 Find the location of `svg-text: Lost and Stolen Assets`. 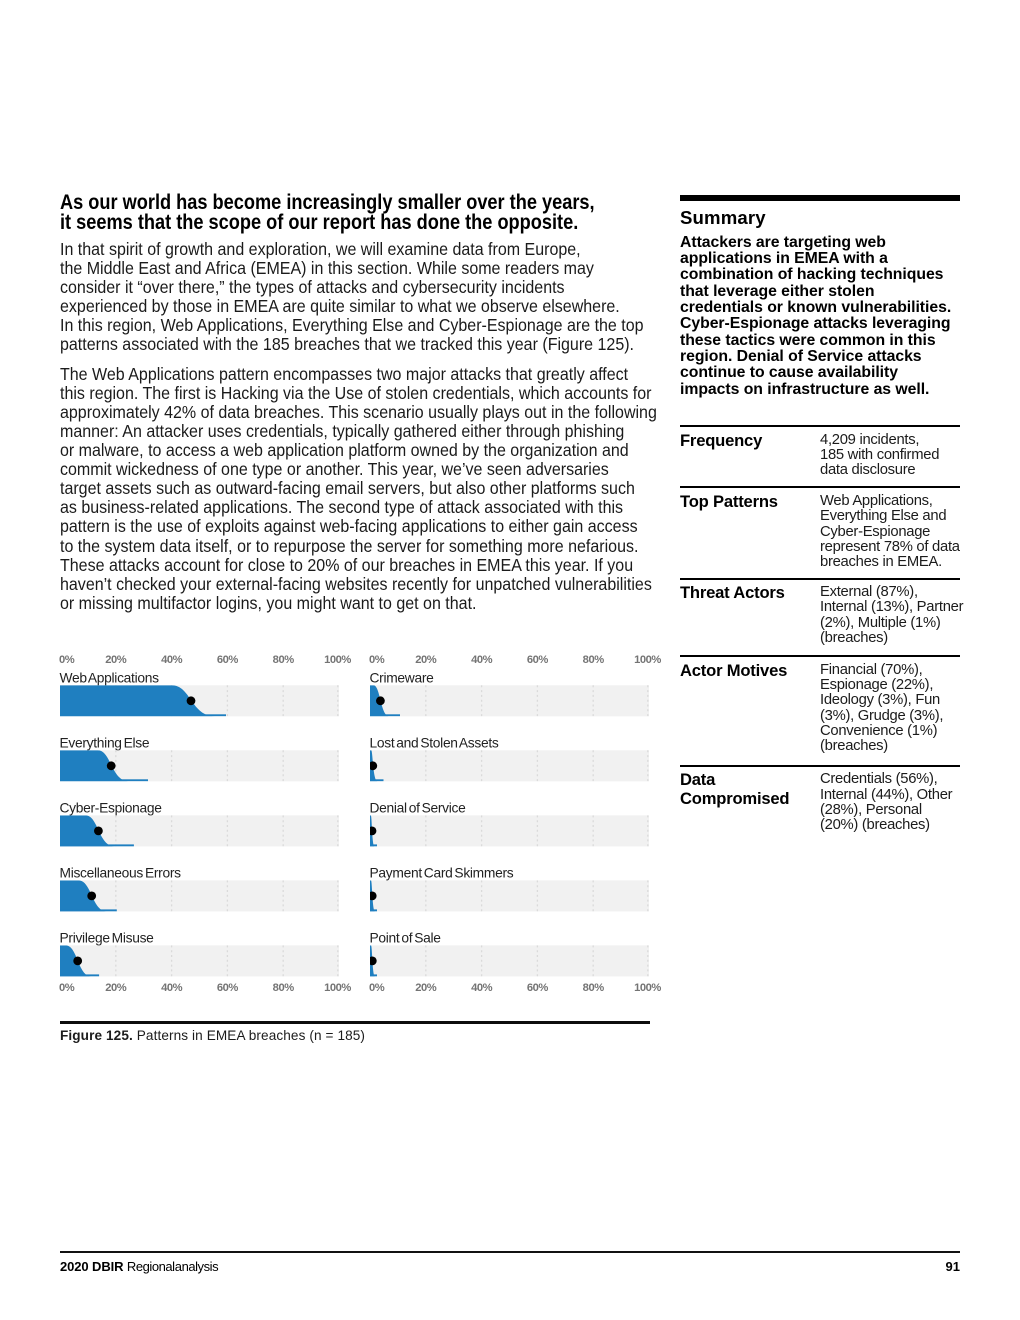

svg-text: Lost and Stolen Assets is located at coordinates (434, 743).